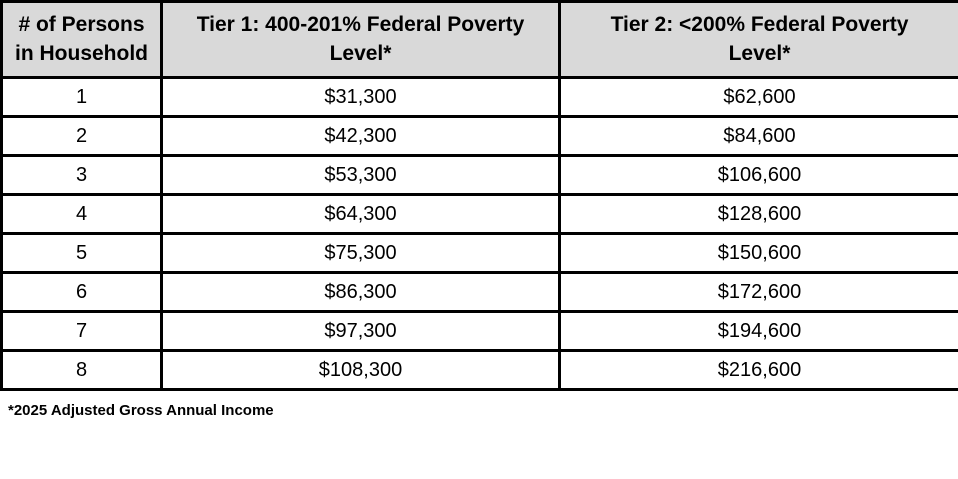 The height and width of the screenshot is (479, 958). What do you see at coordinates (758, 331) in the screenshot?
I see `tier2-cell: $194,600` at bounding box center [758, 331].